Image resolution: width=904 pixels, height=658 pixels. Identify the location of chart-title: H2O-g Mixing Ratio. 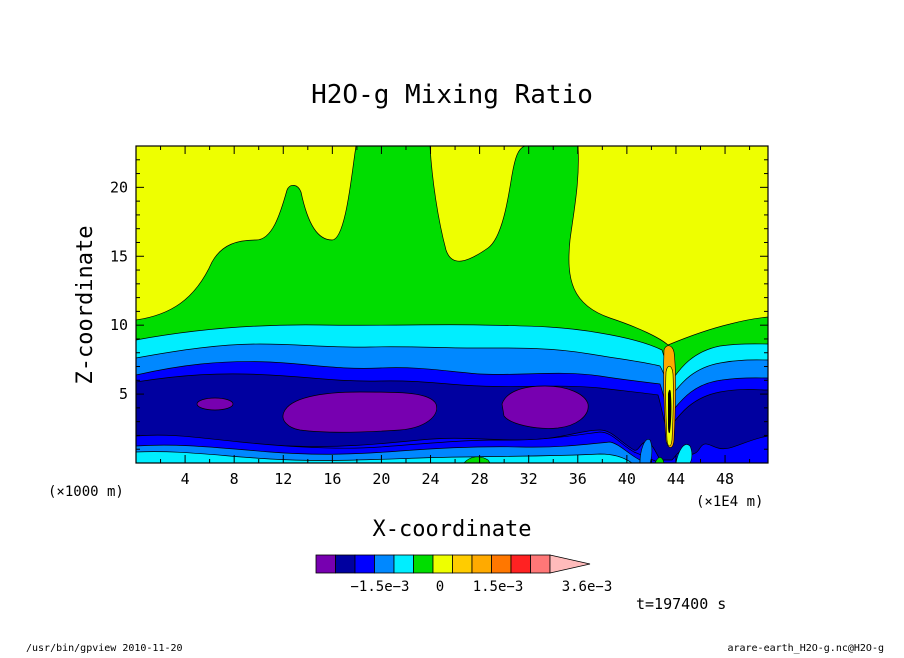
(452, 95).